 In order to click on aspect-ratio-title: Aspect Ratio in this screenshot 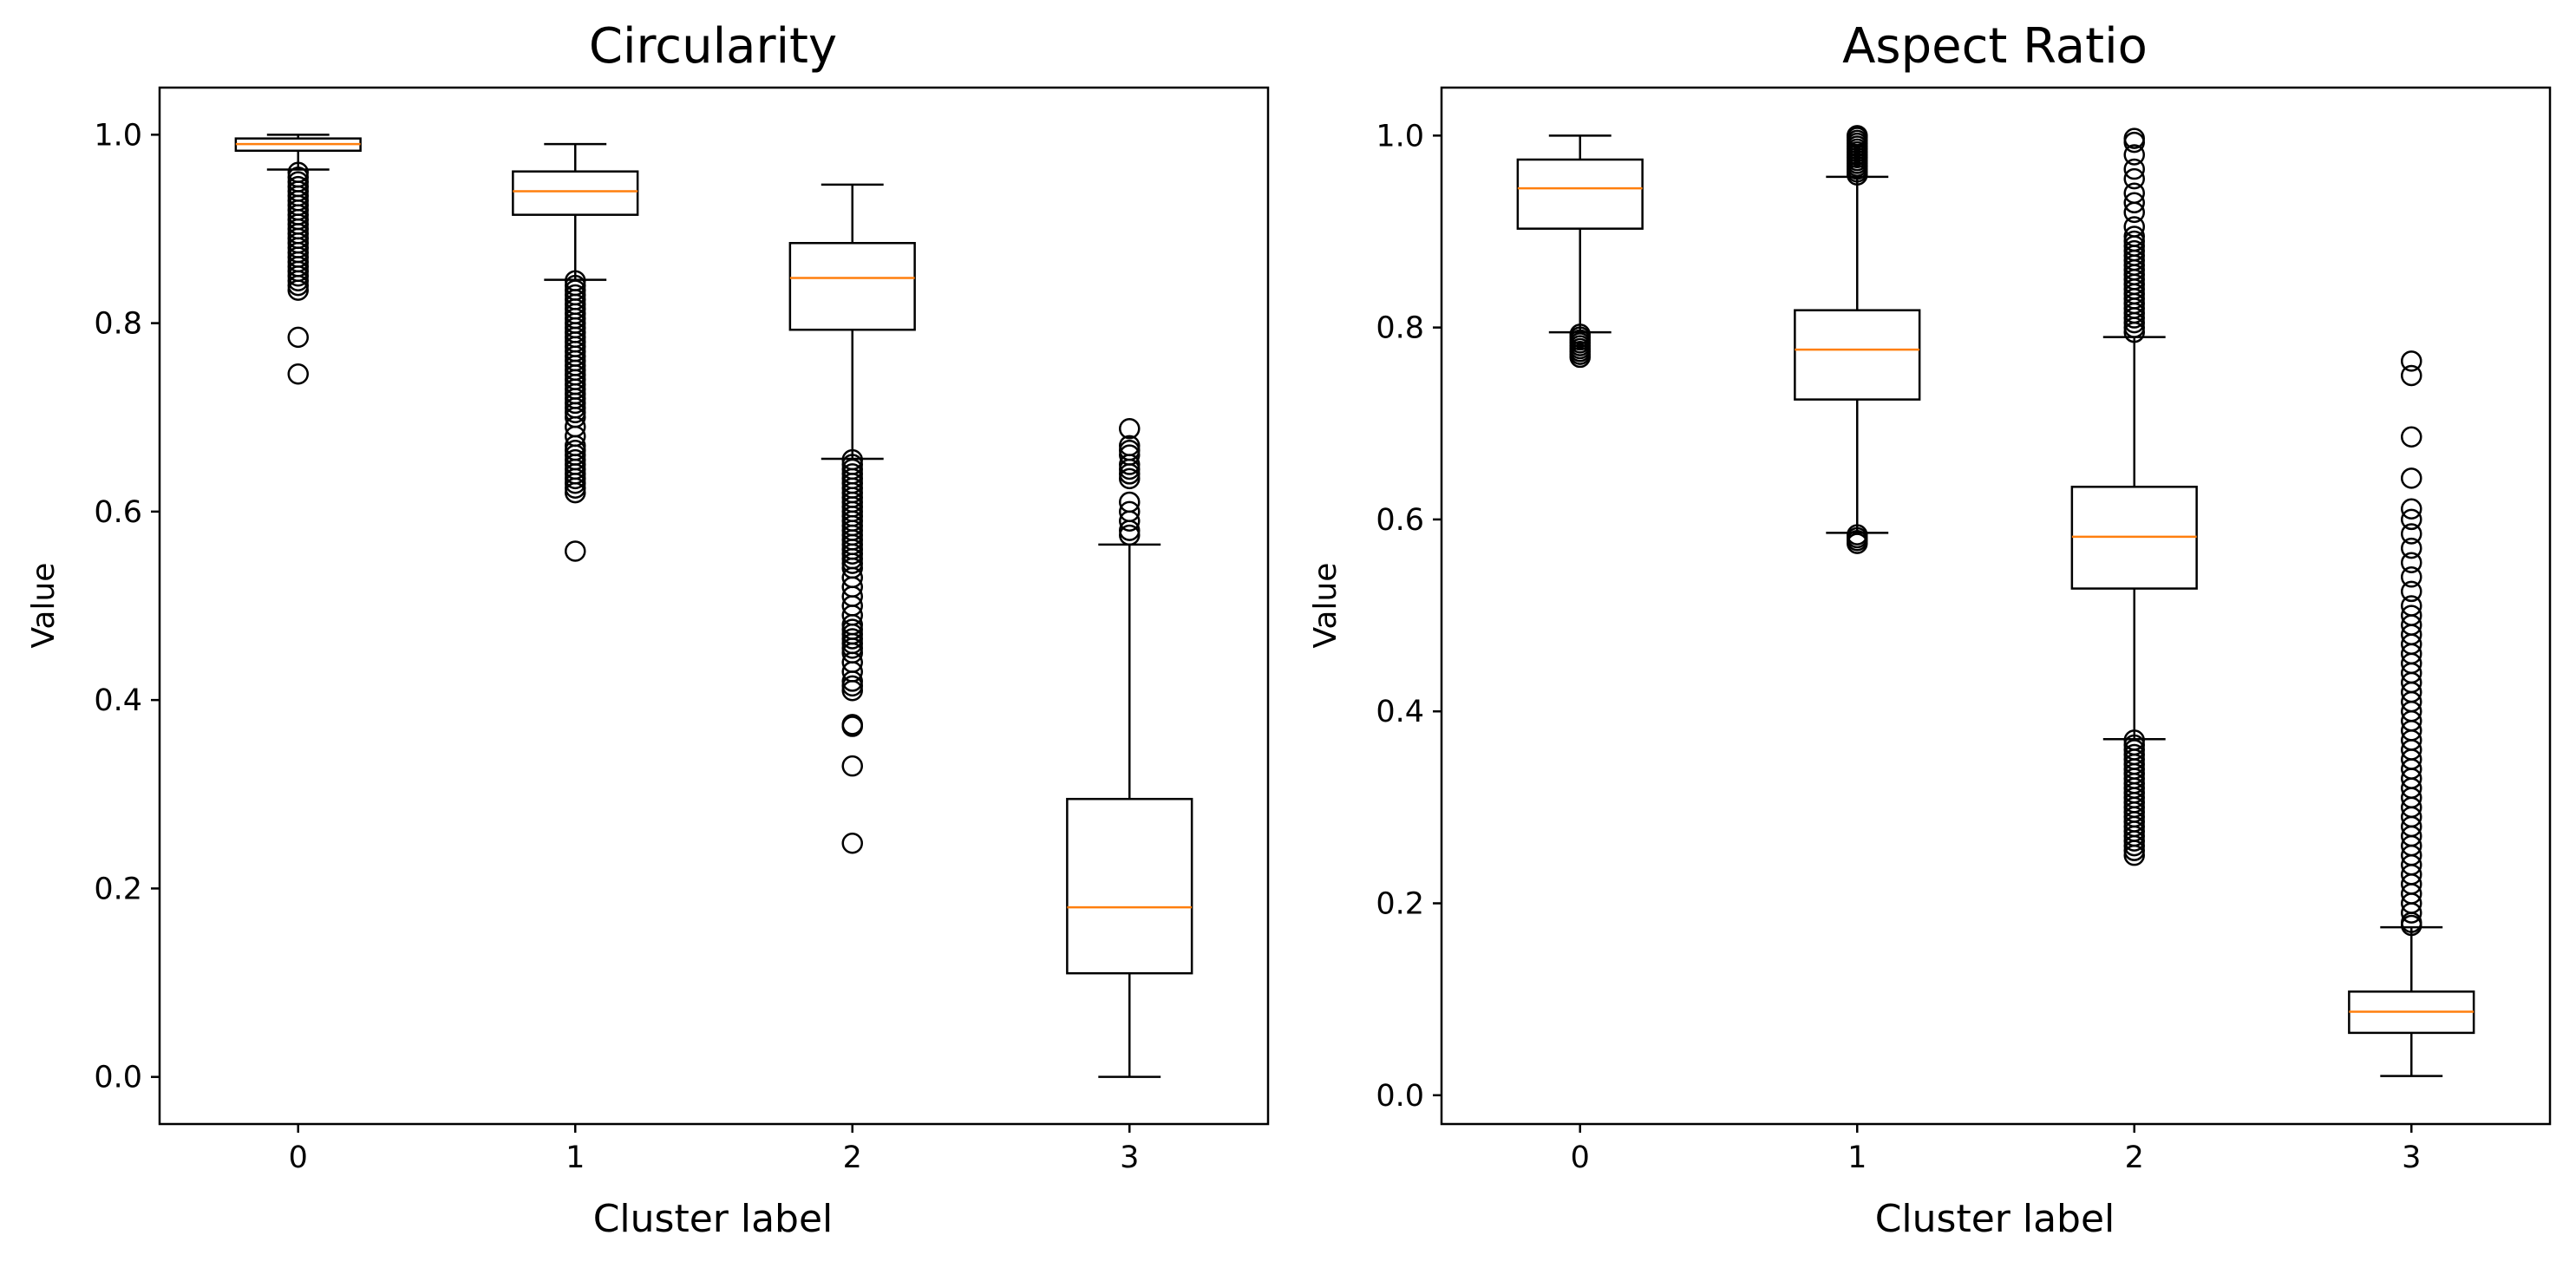, I will do `click(1995, 46)`.